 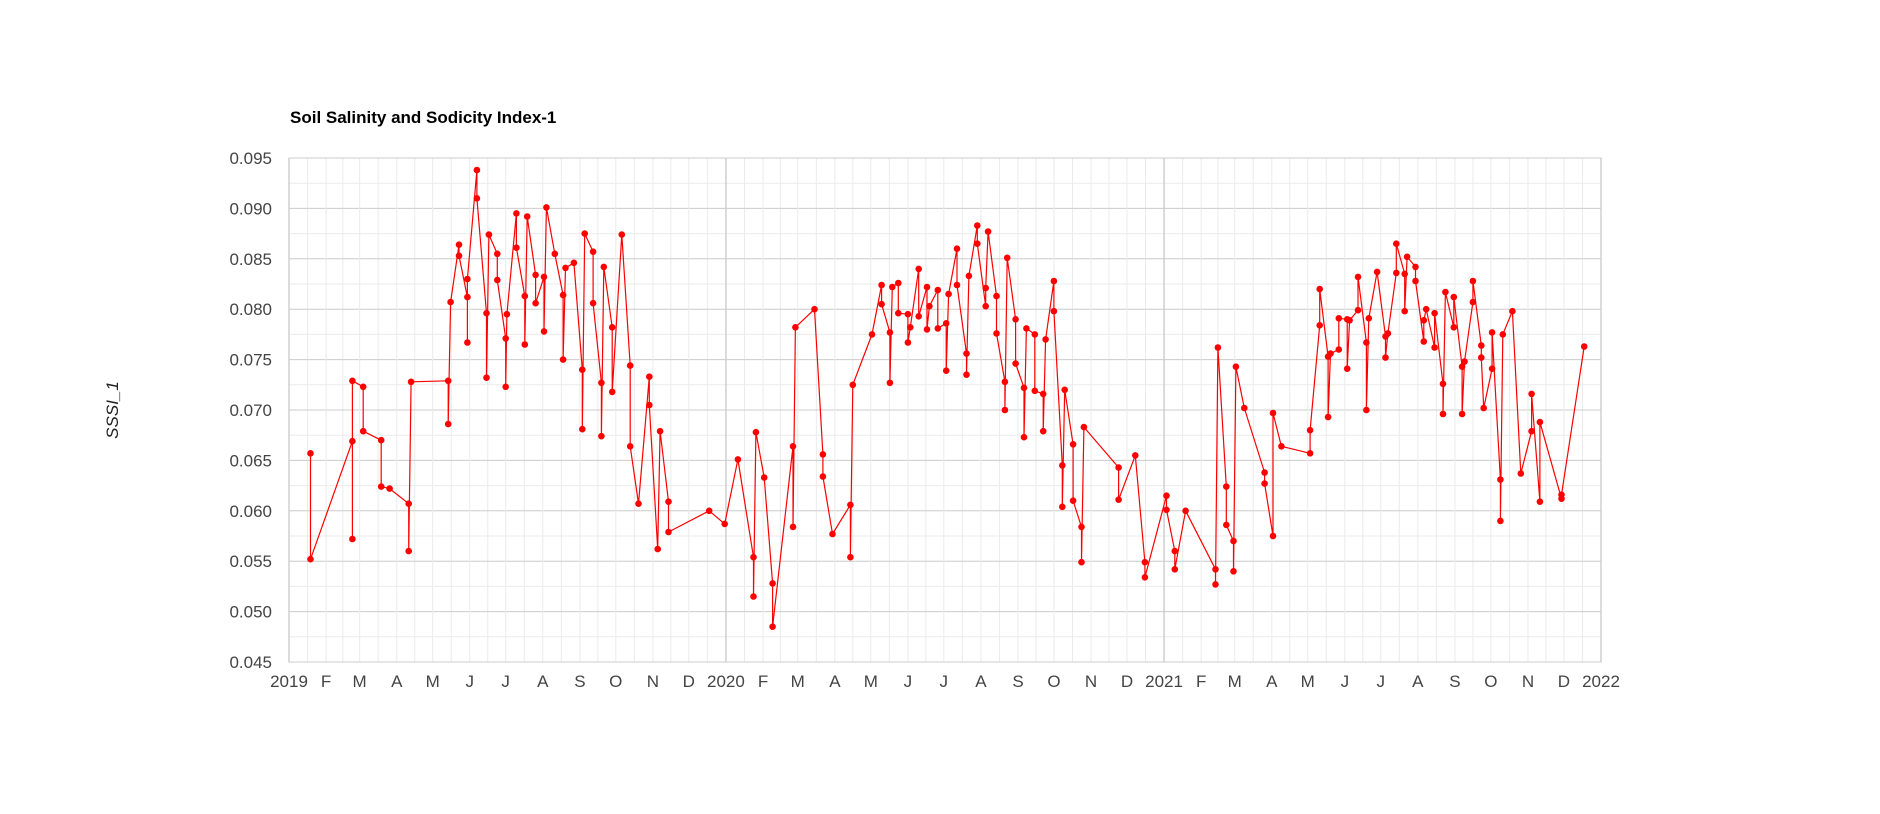 I want to click on x-tick-label: N, so click(x=1528, y=681).